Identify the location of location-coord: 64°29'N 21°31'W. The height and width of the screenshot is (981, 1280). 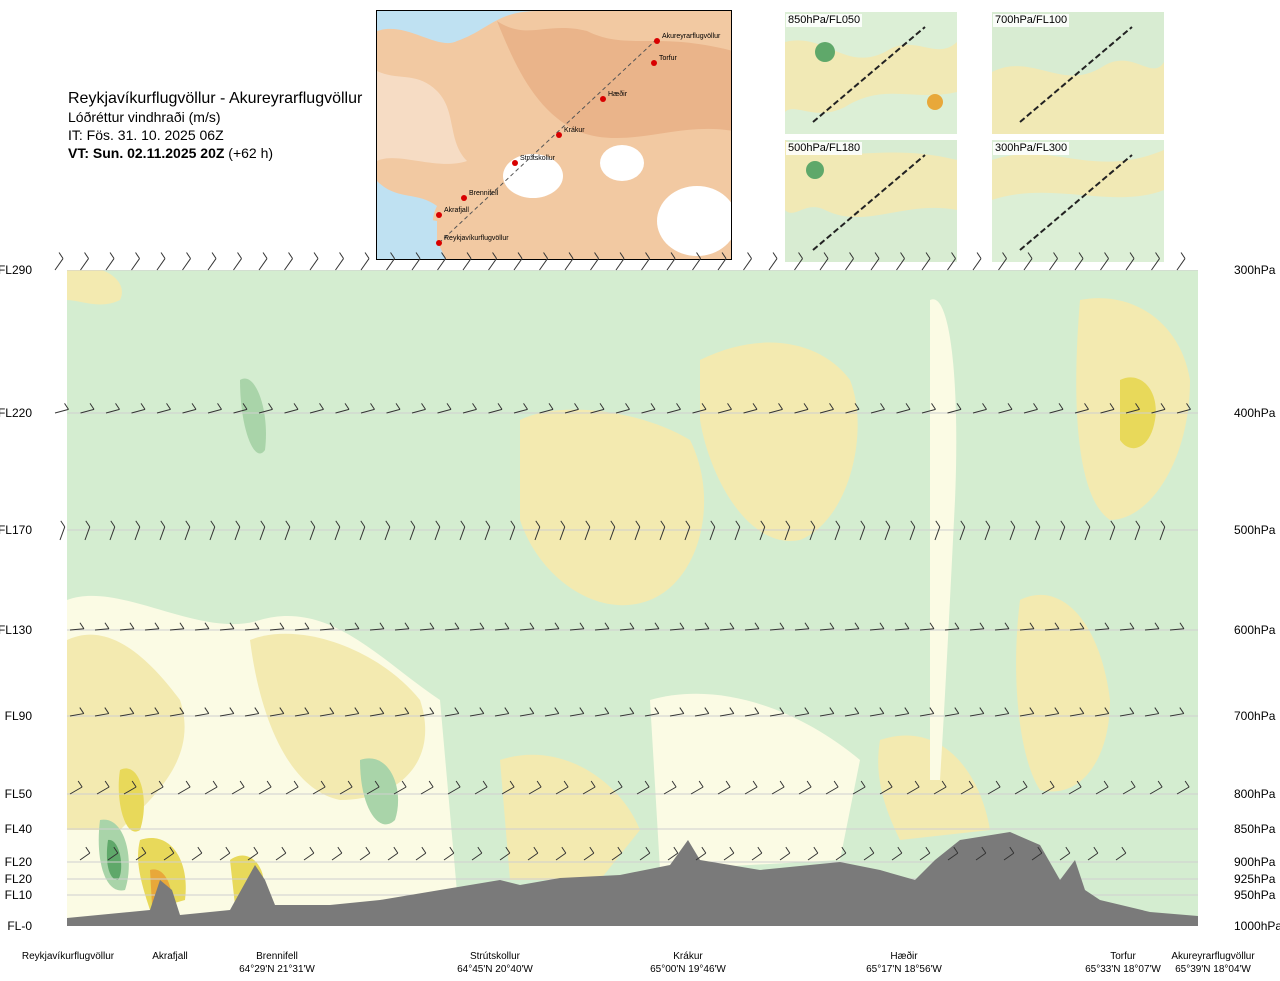
(277, 969).